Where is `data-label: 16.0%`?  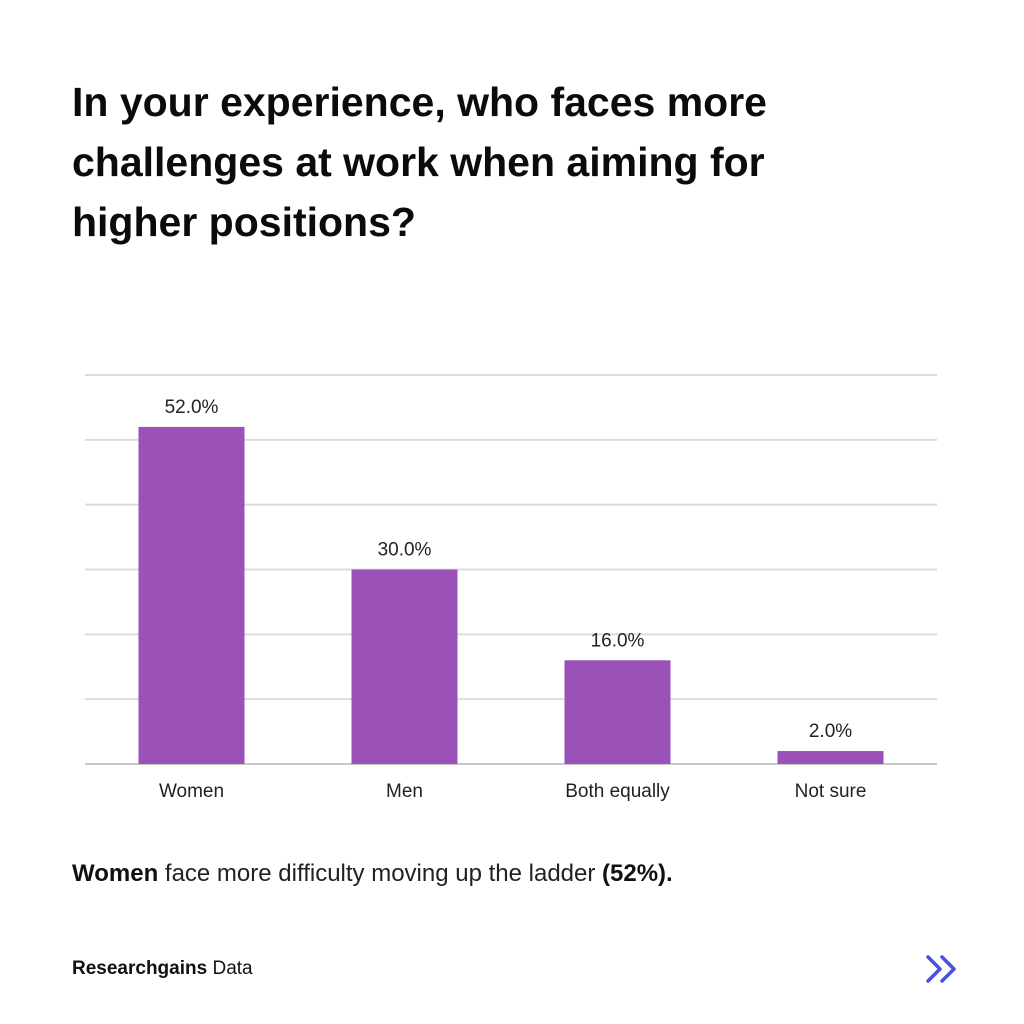 data-label: 16.0% is located at coordinates (618, 640).